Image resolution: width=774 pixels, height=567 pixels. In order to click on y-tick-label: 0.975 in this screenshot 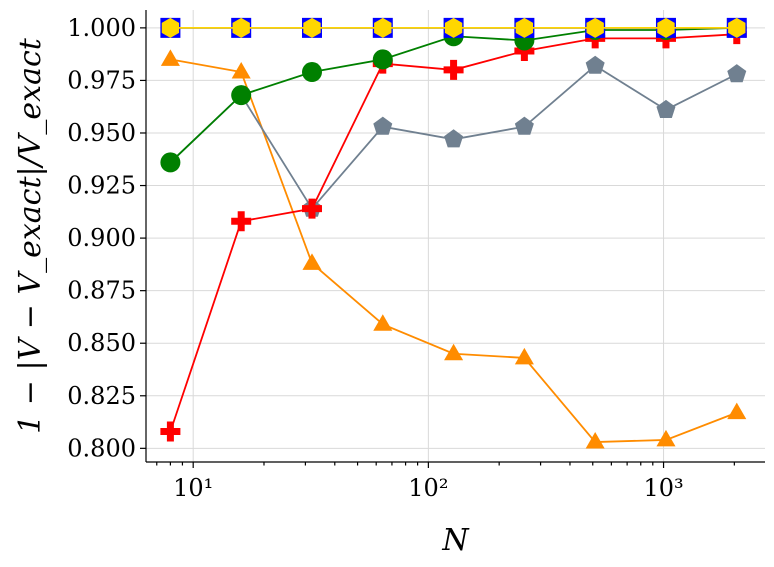, I will do `click(101, 80)`.